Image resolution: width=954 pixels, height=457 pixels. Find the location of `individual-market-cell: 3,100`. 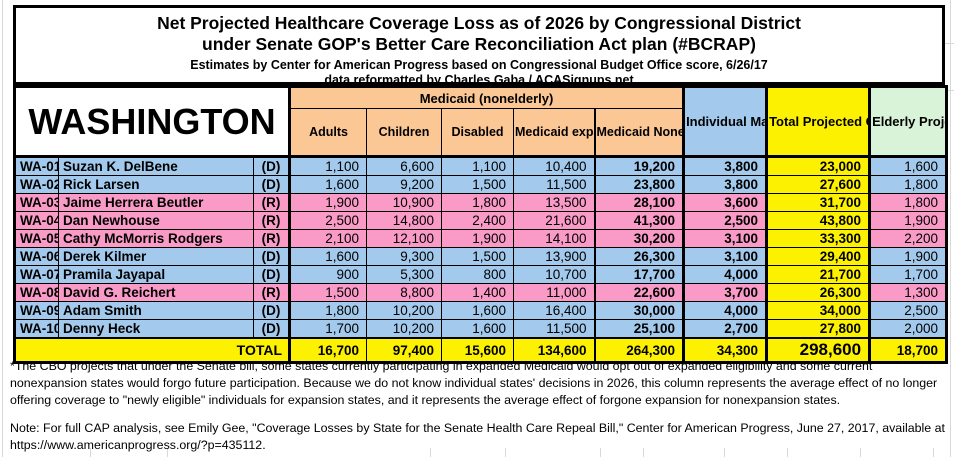

individual-market-cell: 3,100 is located at coordinates (726, 256).